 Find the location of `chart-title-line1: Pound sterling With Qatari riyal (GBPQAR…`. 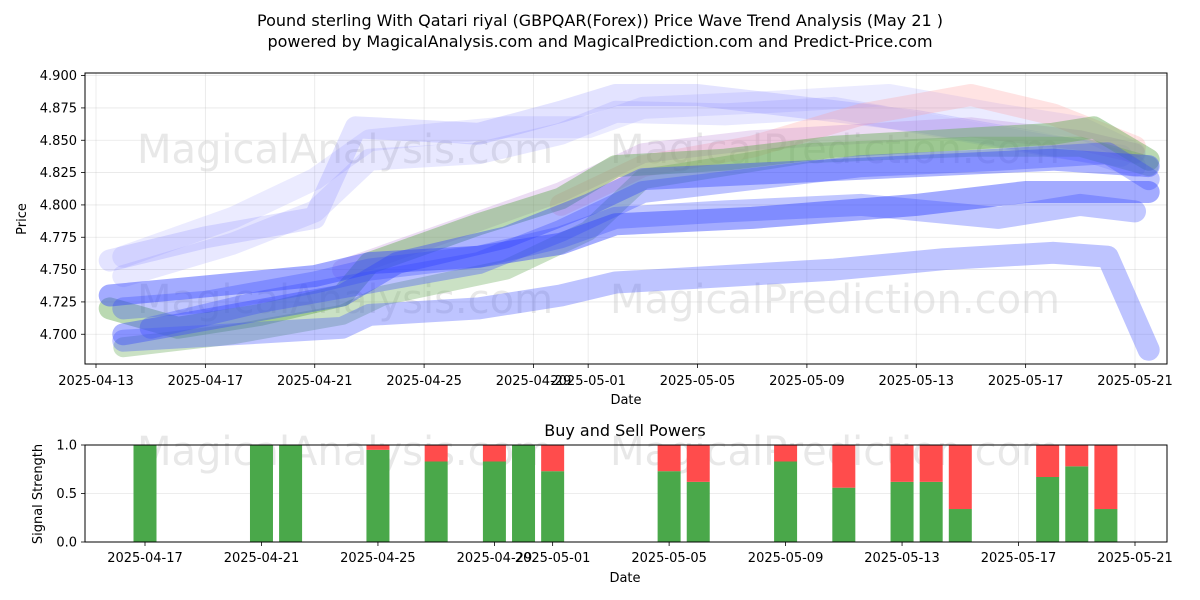

chart-title-line1: Pound sterling With Qatari riyal (GBPQAR… is located at coordinates (600, 20).